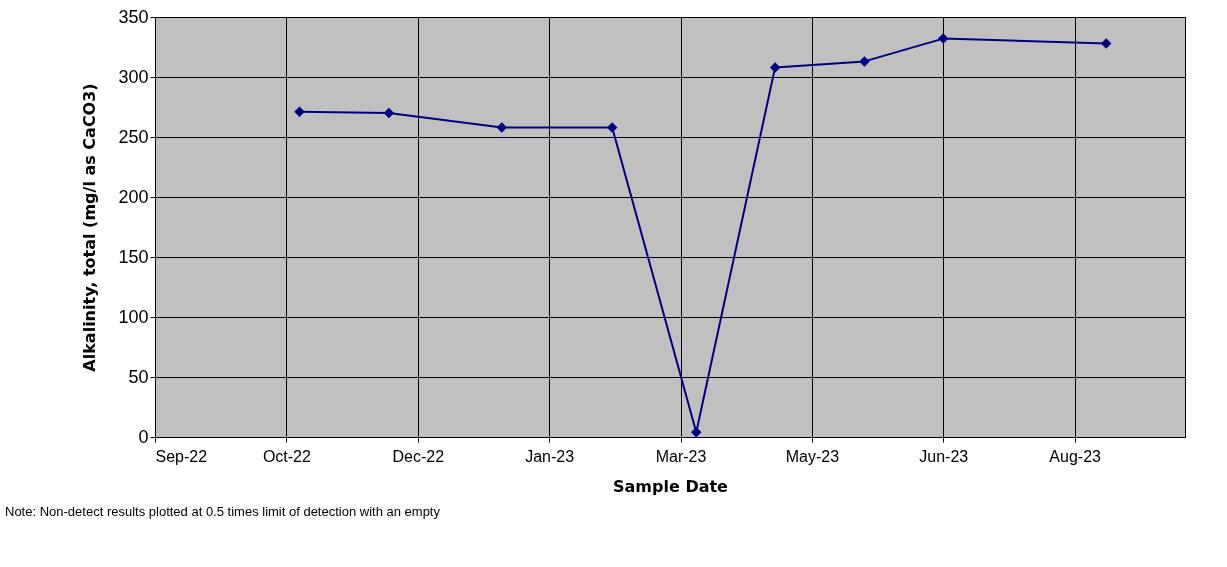  Describe the element at coordinates (223, 511) in the screenshot. I see `text: Note: Non-detect results plotted at 0.5 times limit of detection with an empty` at that location.